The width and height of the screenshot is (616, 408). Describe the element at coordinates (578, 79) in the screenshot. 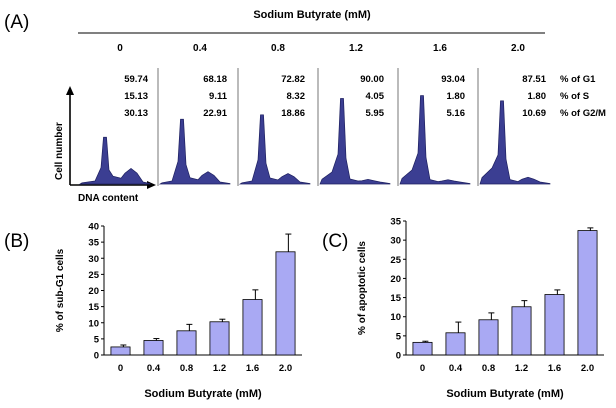

I see `row-label-0: % of G1` at that location.